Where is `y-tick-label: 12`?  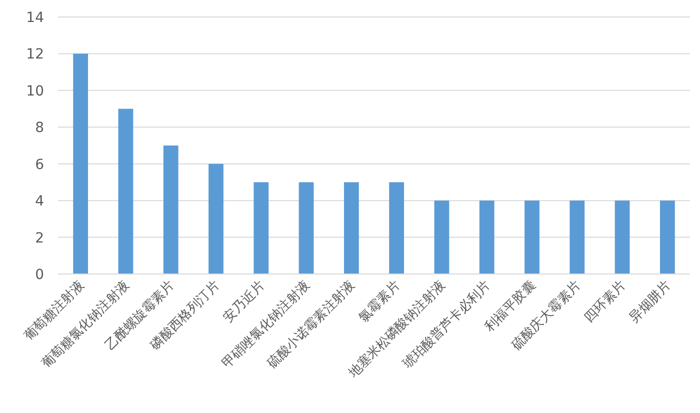 y-tick-label: 12 is located at coordinates (35, 54).